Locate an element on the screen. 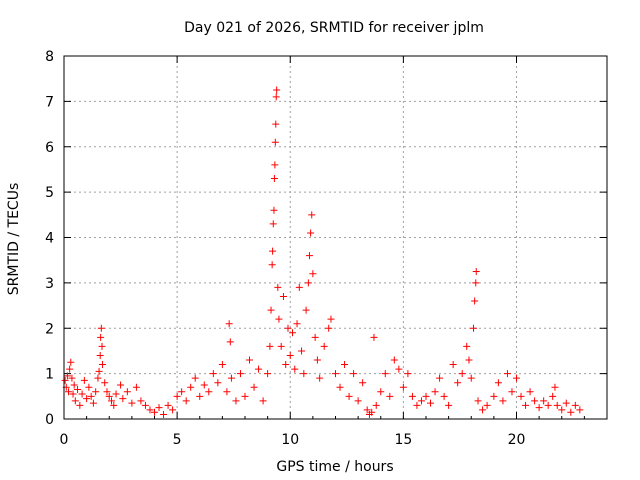 The image size is (640, 480). y-tick-label: 5 is located at coordinates (49, 193).